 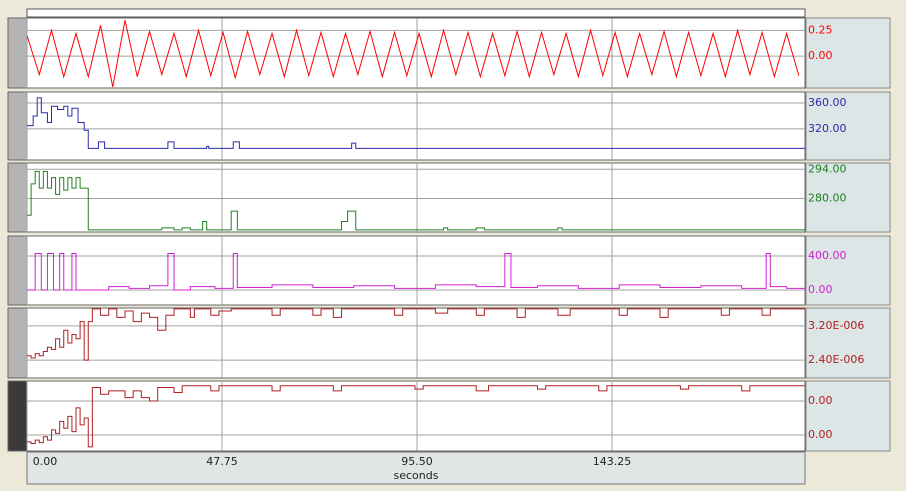 I want to click on x-tick-label: 47.75, so click(x=222, y=461).